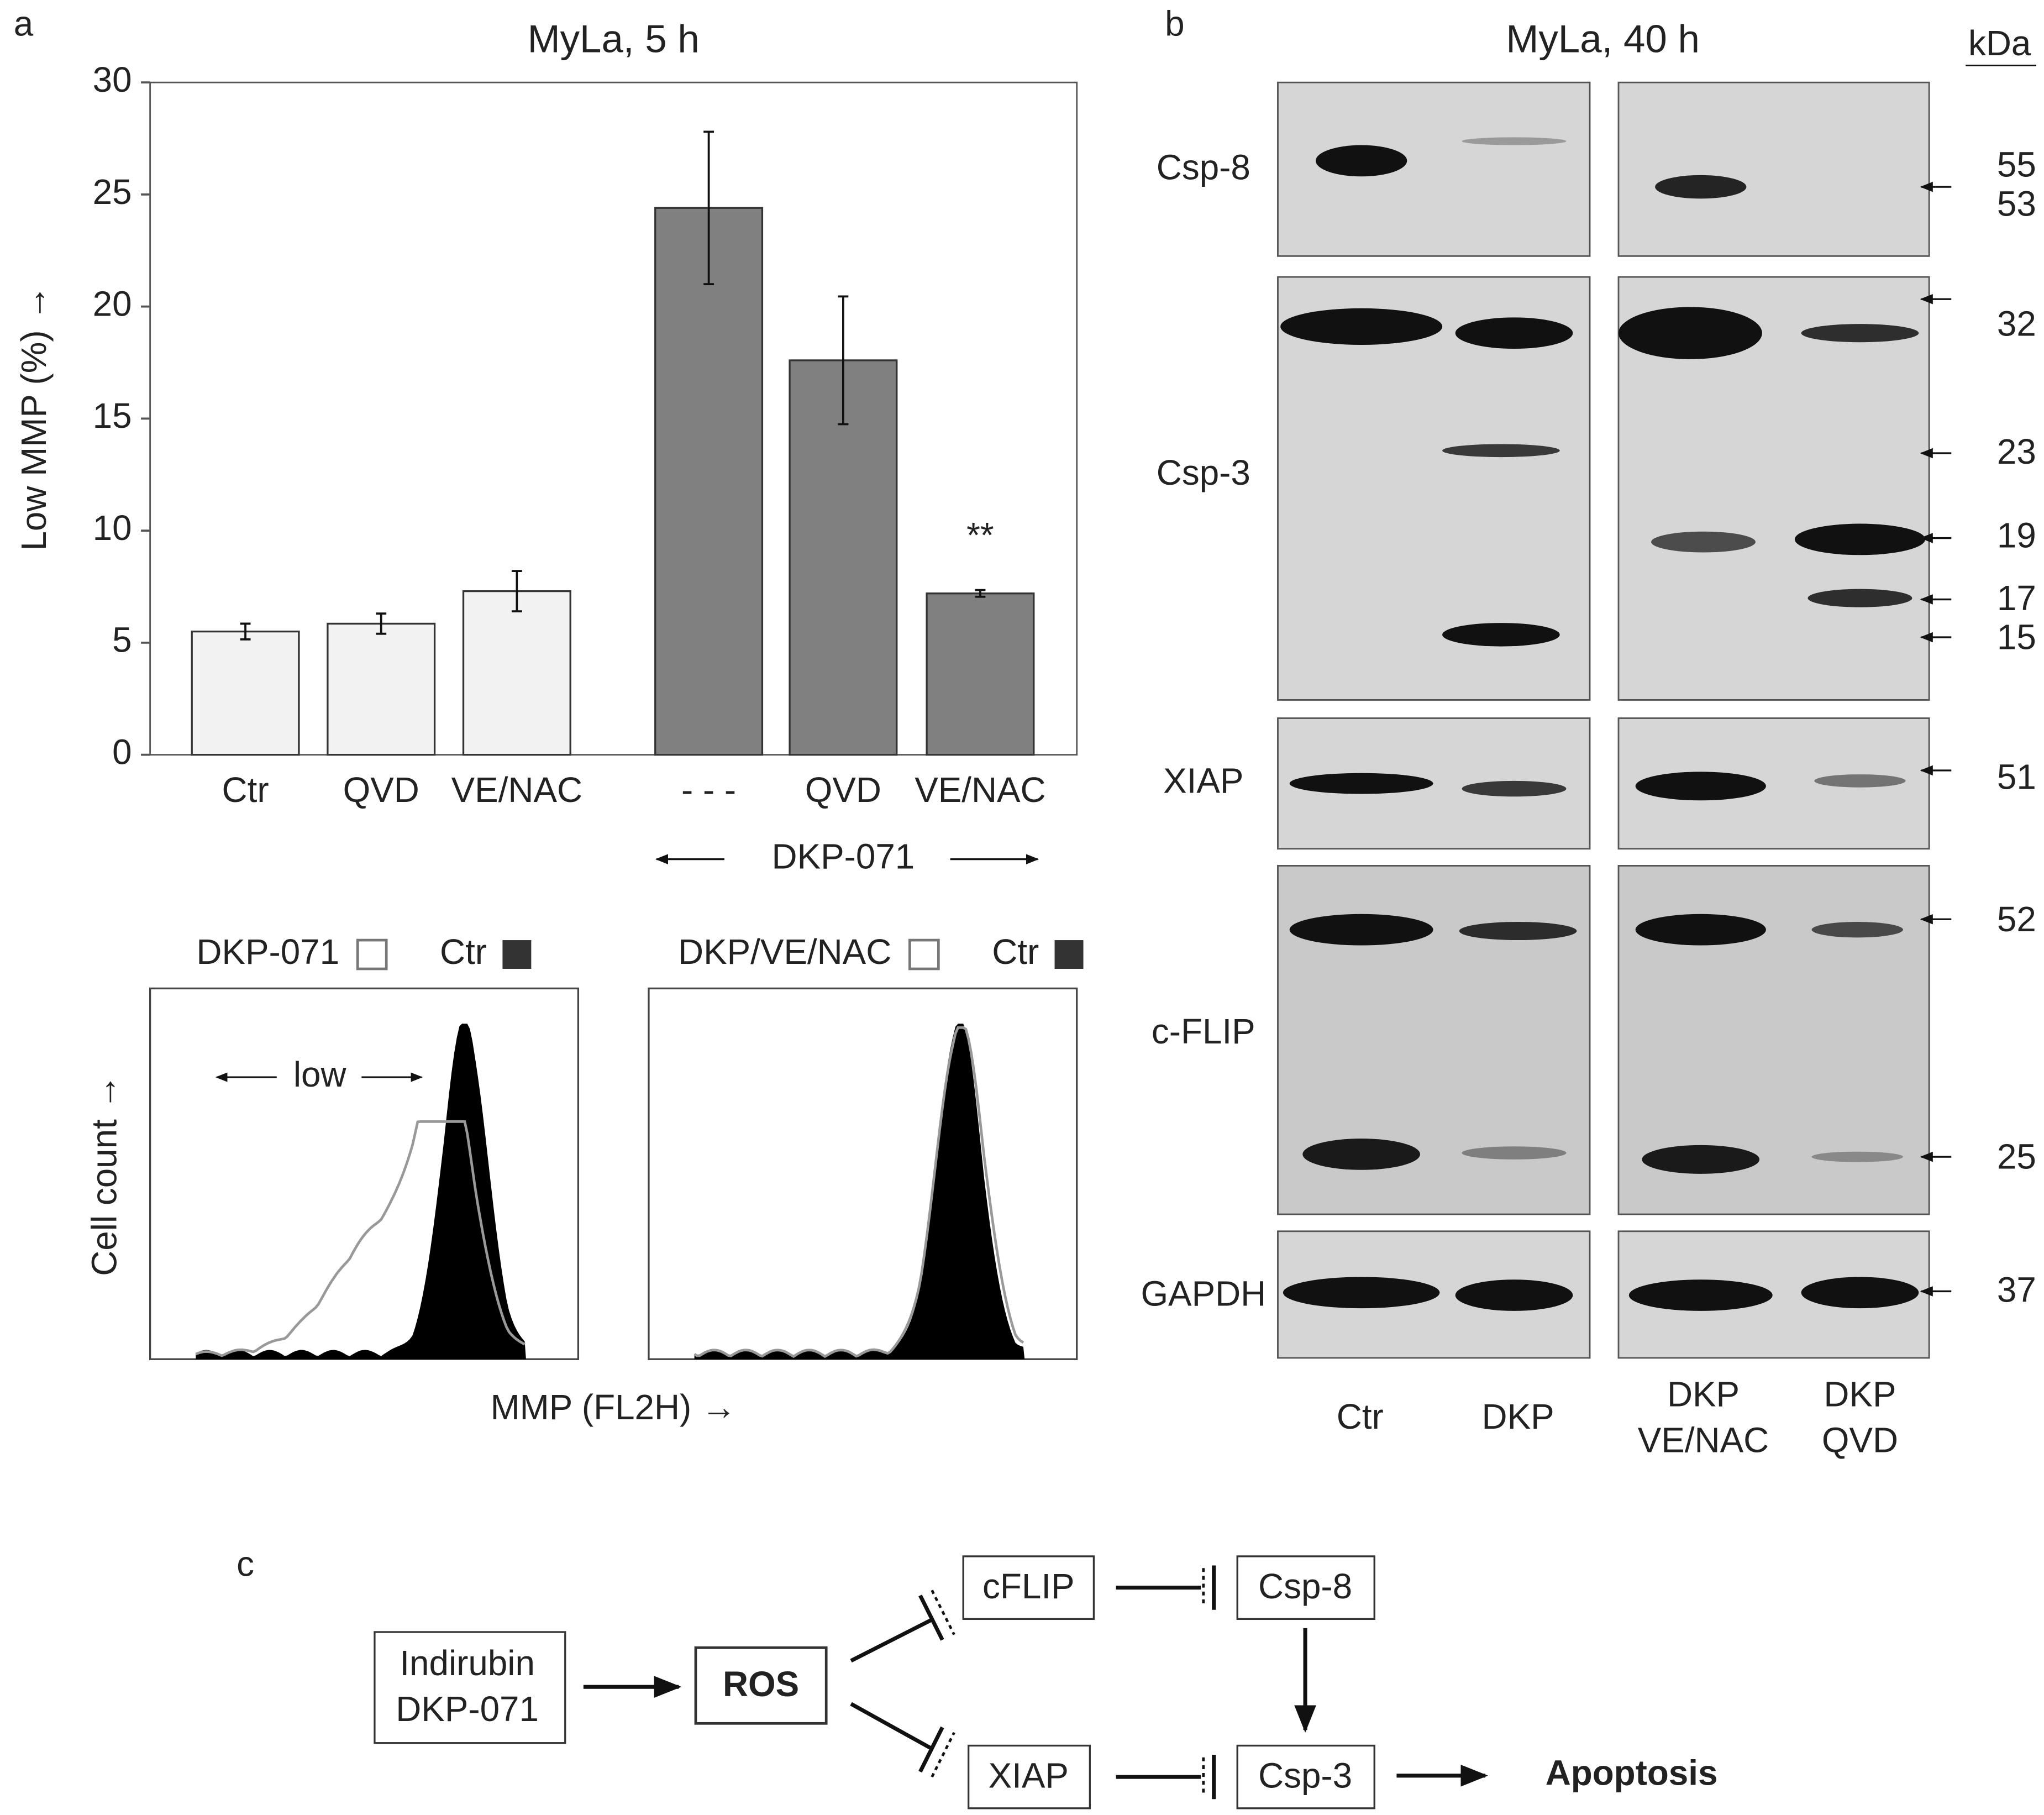  Describe the element at coordinates (1774, 169) in the screenshot. I see `blot-panel` at that location.